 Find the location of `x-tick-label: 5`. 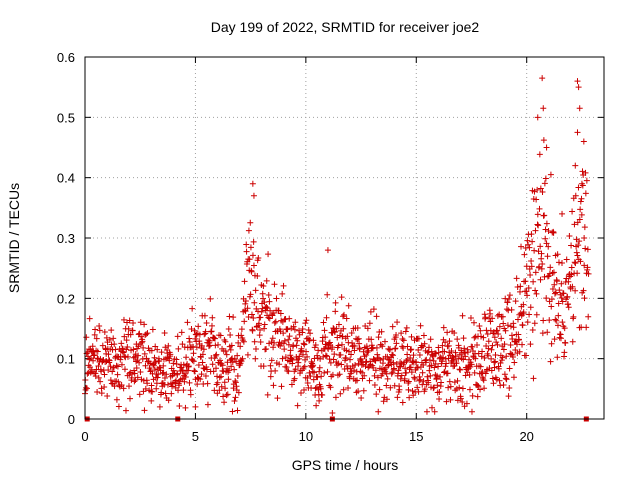

x-tick-label: 5 is located at coordinates (195, 436).